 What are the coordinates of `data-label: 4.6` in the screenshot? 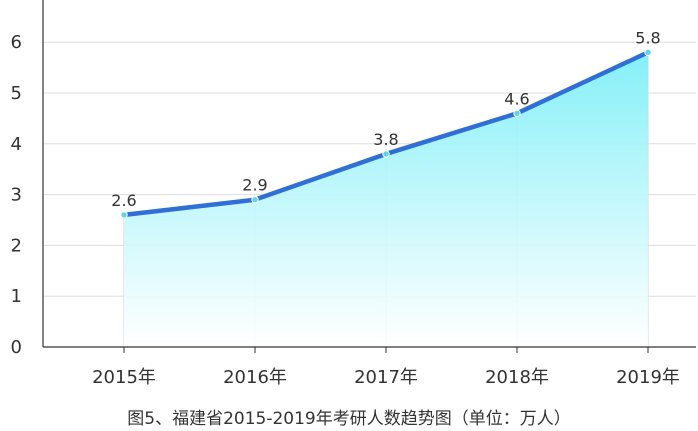 It's located at (516, 98).